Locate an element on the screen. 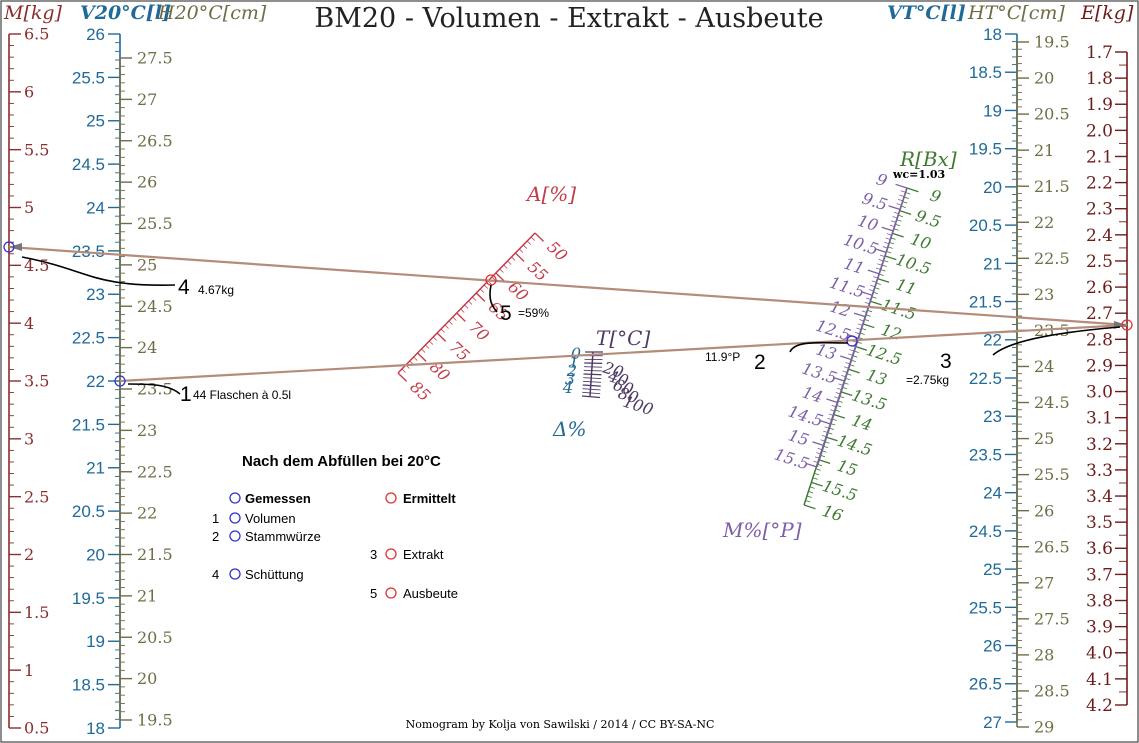 This screenshot has width=1139, height=743. g-vol20-tick-label: 26 is located at coordinates (95, 34).